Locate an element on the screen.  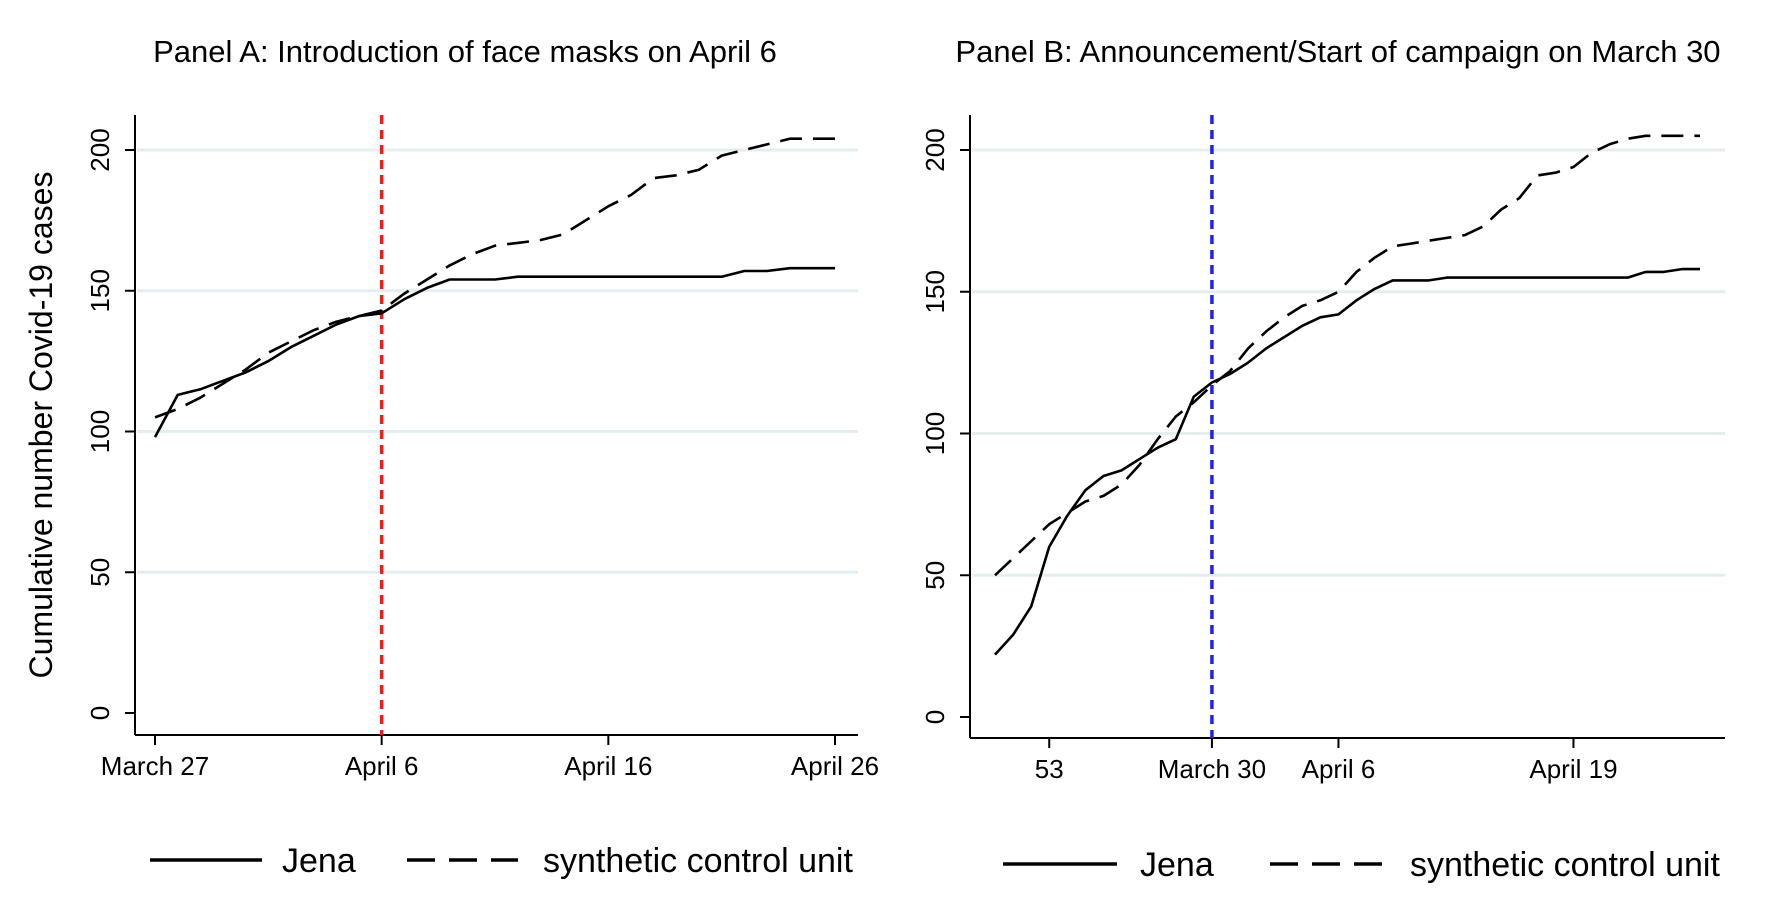
panel-a-y-ticks: 0 50 100 150 200 is located at coordinates (110, 424).